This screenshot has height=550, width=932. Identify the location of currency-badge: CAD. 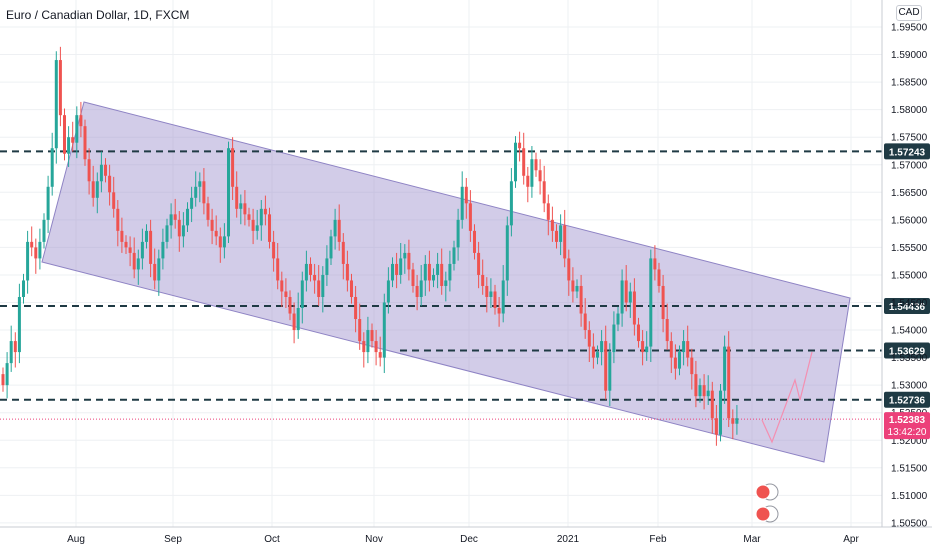
(909, 13).